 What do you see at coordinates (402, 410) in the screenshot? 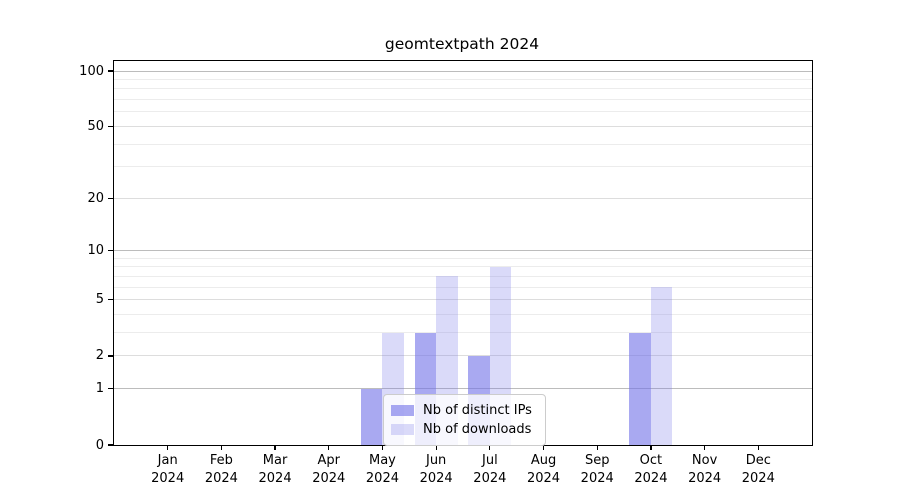
I see `legend-swatch-distinct-ips` at bounding box center [402, 410].